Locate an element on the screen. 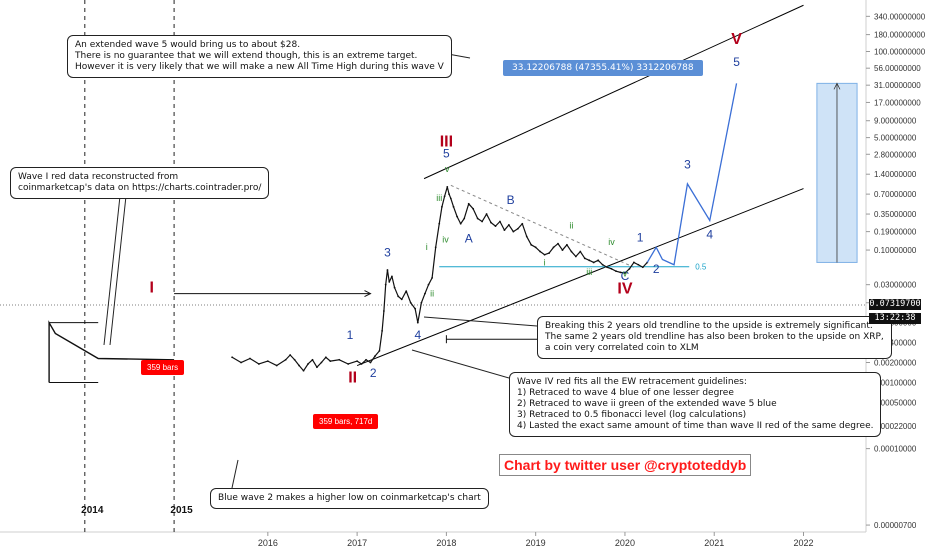 This screenshot has width=932, height=555. bars-arrow-head is located at coordinates (368, 294).